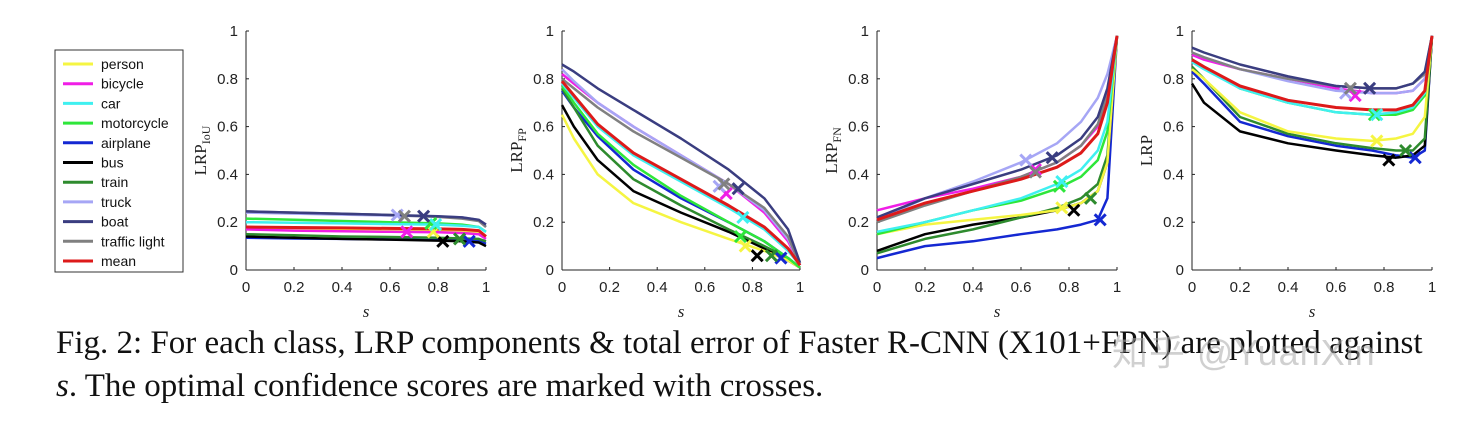  I want to click on series-line-bicycle, so click(366, 234).